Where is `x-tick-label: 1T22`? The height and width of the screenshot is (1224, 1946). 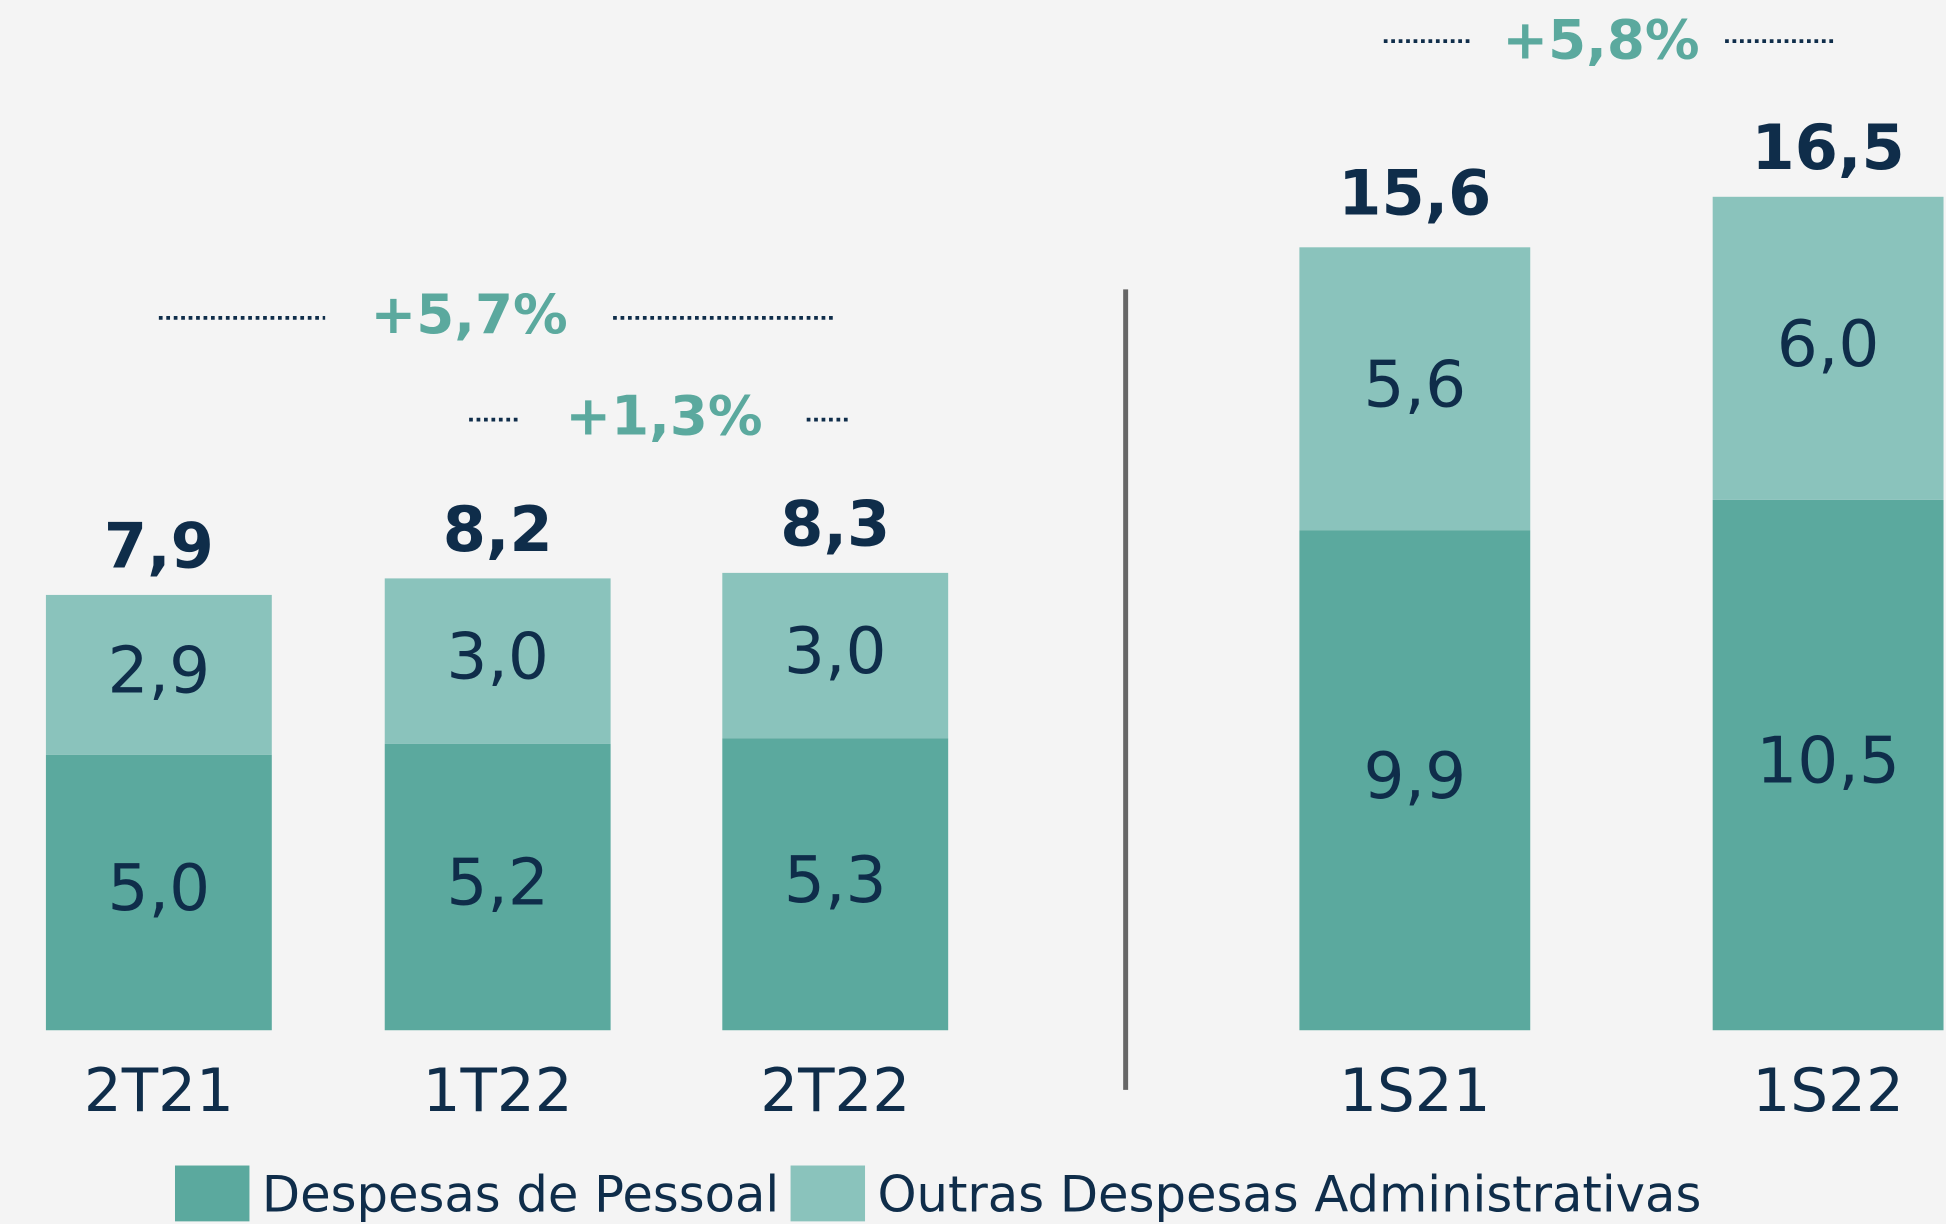
x-tick-label: 1T22 is located at coordinates (498, 1091).